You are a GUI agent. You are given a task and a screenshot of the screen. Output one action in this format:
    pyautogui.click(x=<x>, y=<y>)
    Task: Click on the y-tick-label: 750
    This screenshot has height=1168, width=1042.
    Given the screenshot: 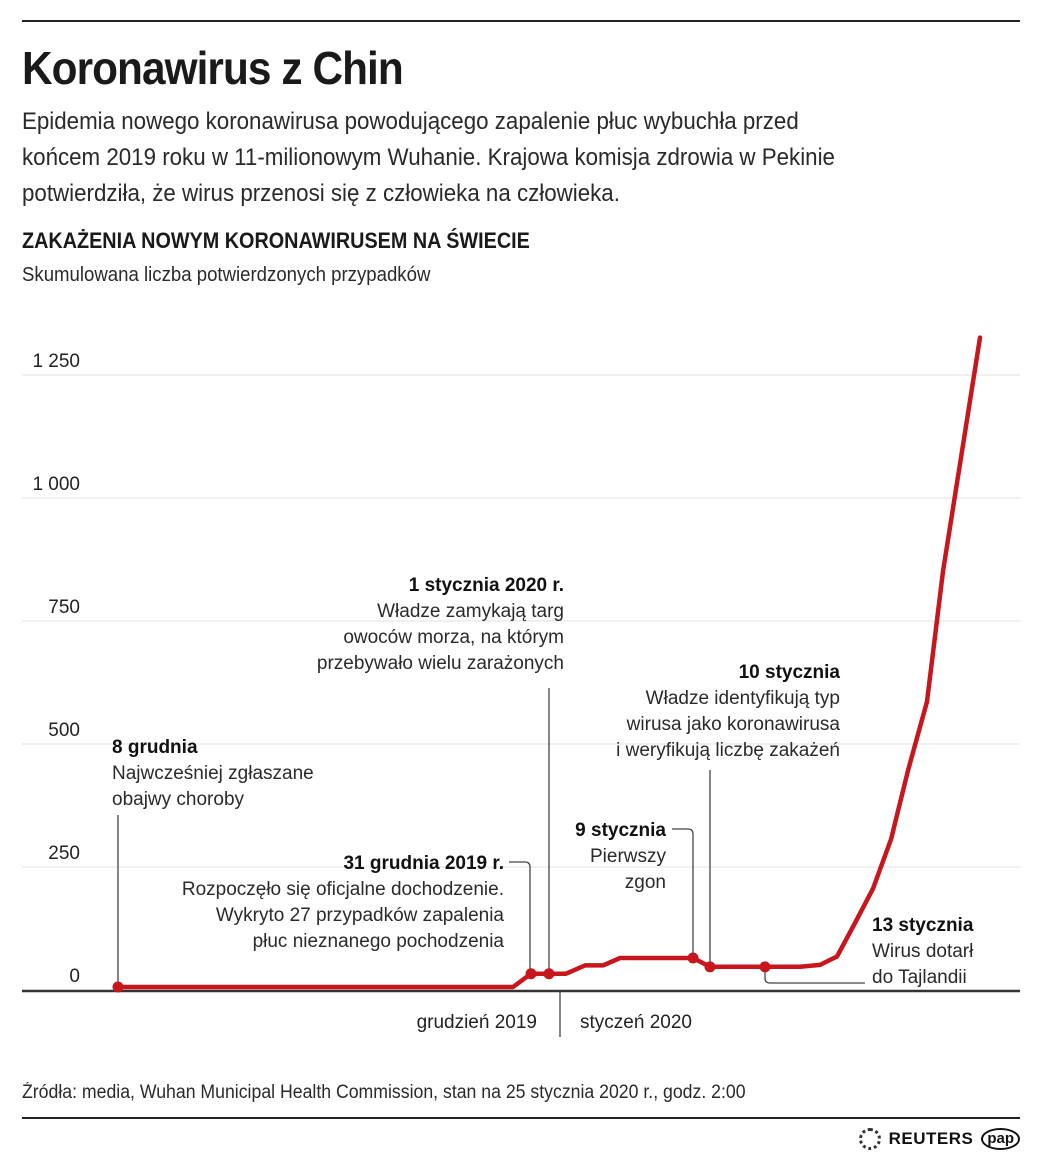 What is the action you would take?
    pyautogui.click(x=64, y=607)
    